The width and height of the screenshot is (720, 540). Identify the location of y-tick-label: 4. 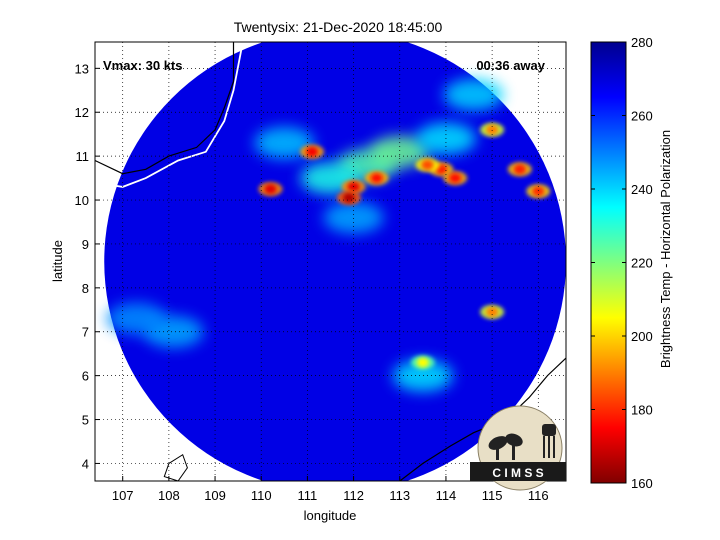
(85, 463).